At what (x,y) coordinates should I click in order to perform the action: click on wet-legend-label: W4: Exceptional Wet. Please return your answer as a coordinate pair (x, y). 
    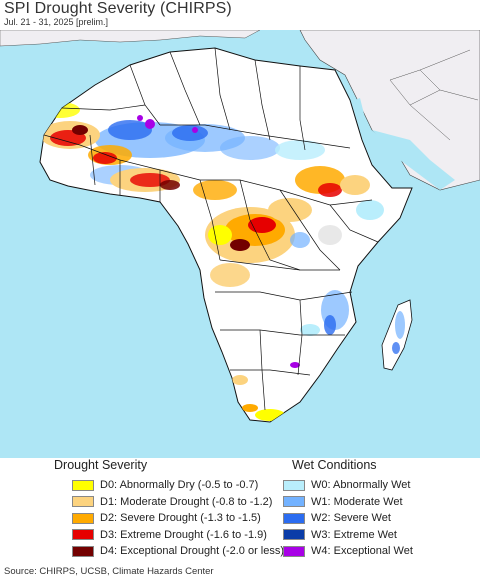
    Looking at the image, I should click on (362, 551).